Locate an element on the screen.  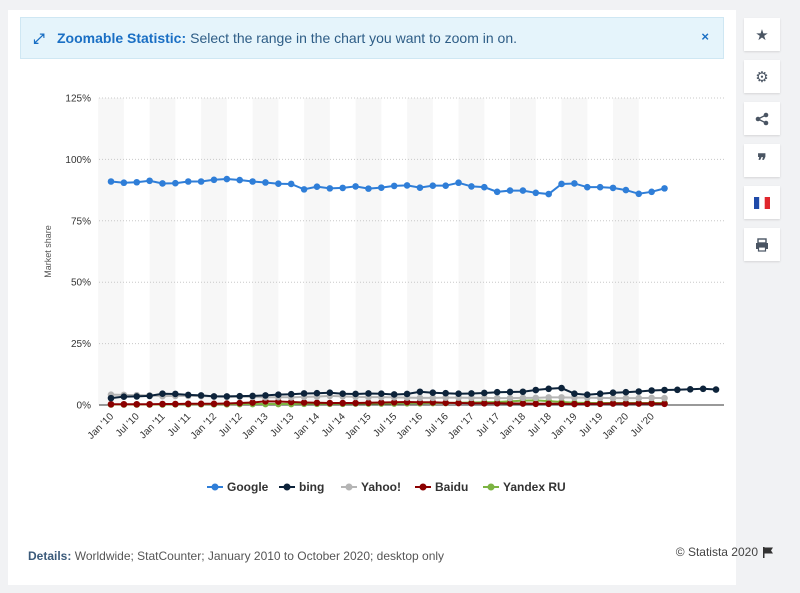
sidebar-toolbar: ★ ⚙ ❞ is located at coordinates (762, 144).